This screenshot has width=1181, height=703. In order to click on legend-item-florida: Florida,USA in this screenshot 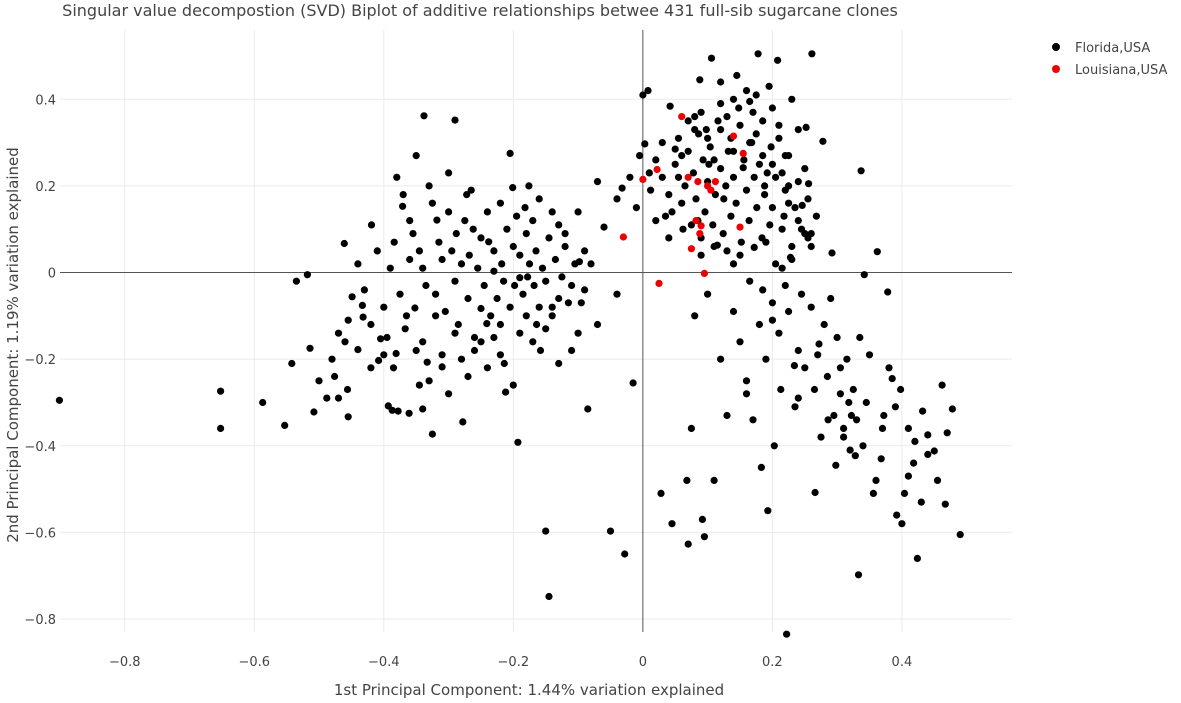, I will do `click(1101, 48)`.